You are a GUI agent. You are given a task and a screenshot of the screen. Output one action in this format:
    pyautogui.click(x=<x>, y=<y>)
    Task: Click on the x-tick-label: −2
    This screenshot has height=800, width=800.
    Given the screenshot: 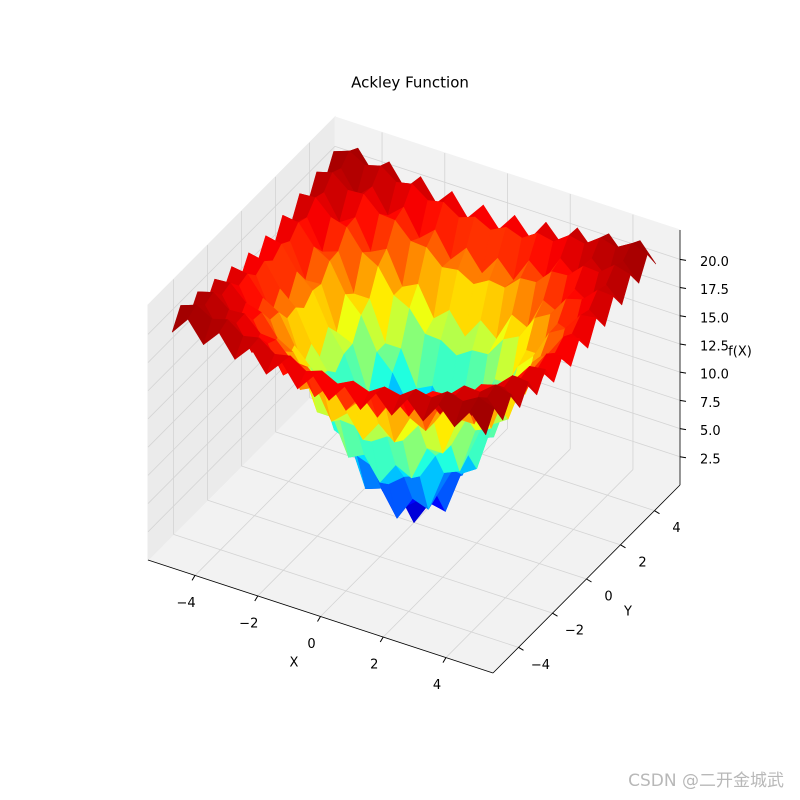 What is the action you would take?
    pyautogui.click(x=248, y=623)
    